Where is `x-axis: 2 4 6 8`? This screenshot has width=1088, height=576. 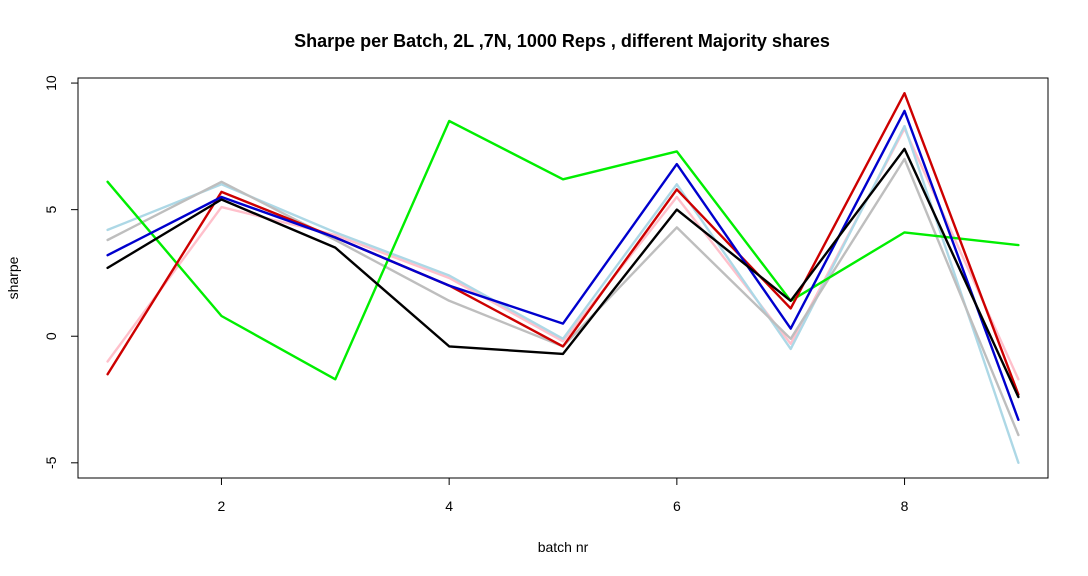 x-axis: 2 4 6 8 is located at coordinates (563, 495).